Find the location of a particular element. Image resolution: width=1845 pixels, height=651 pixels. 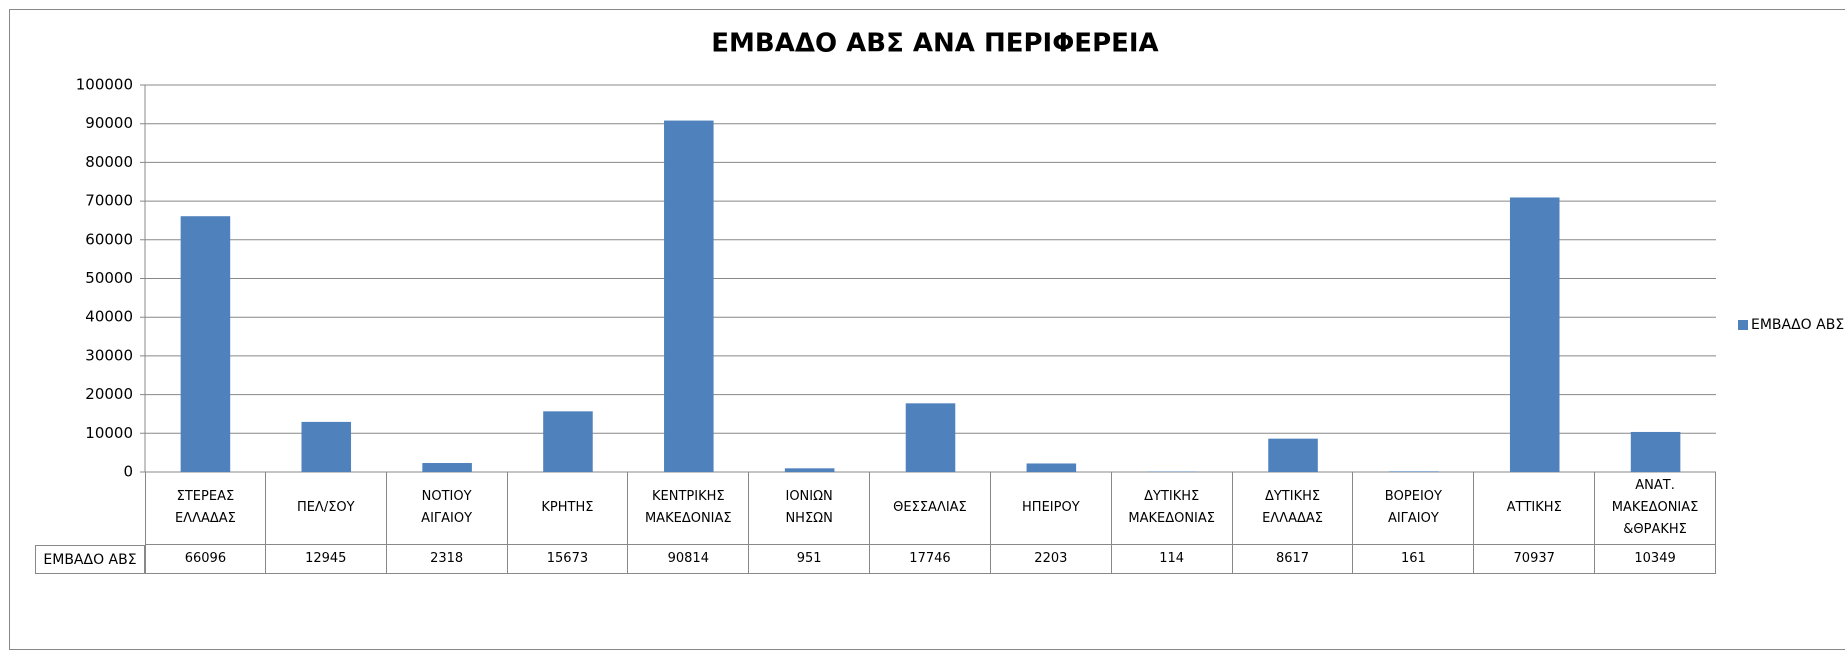

chart-title: ΕΜΒΑΔΟ ΑΒΣ ΑΝΑ ΠΕΡΙΦΕΡΕΙΑ is located at coordinates (934, 44).